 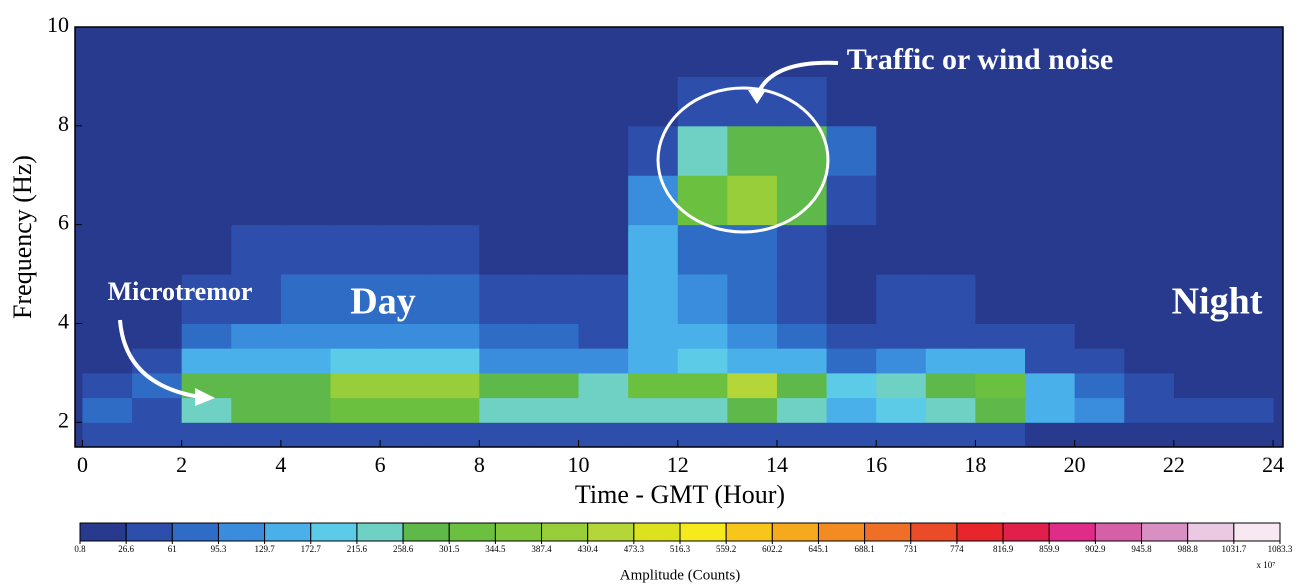 What do you see at coordinates (980, 59) in the screenshot?
I see `annotation: Traffic or wind noise` at bounding box center [980, 59].